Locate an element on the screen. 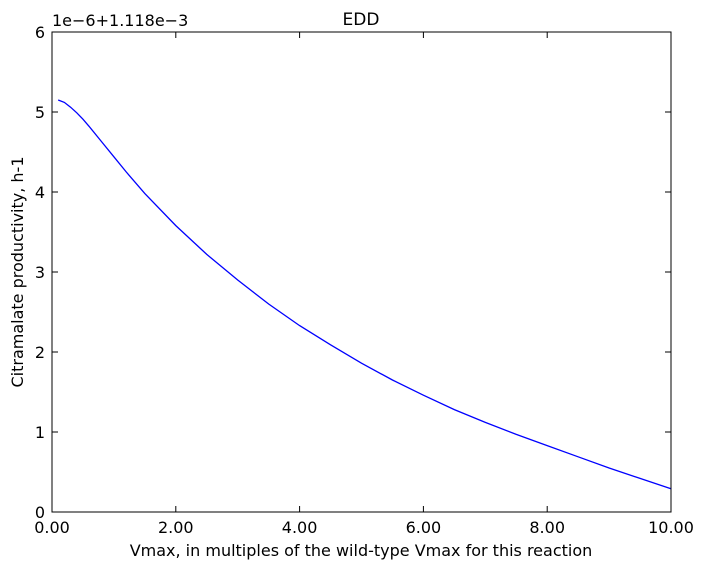 This screenshot has width=704, height=570. x-tick-label: 6.00 is located at coordinates (424, 527).